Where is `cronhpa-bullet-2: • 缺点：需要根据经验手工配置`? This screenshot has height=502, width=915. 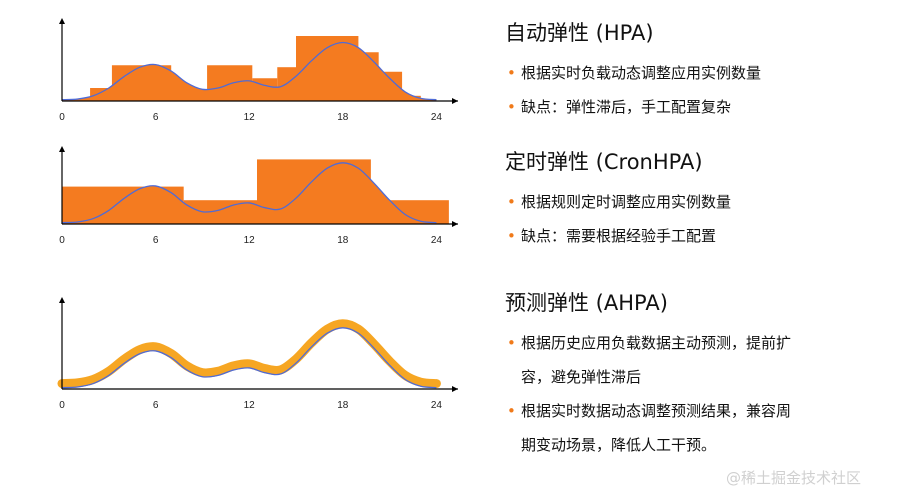
cronhpa-bullet-2: • 缺点：需要根据经验手工配置 is located at coordinates (618, 236).